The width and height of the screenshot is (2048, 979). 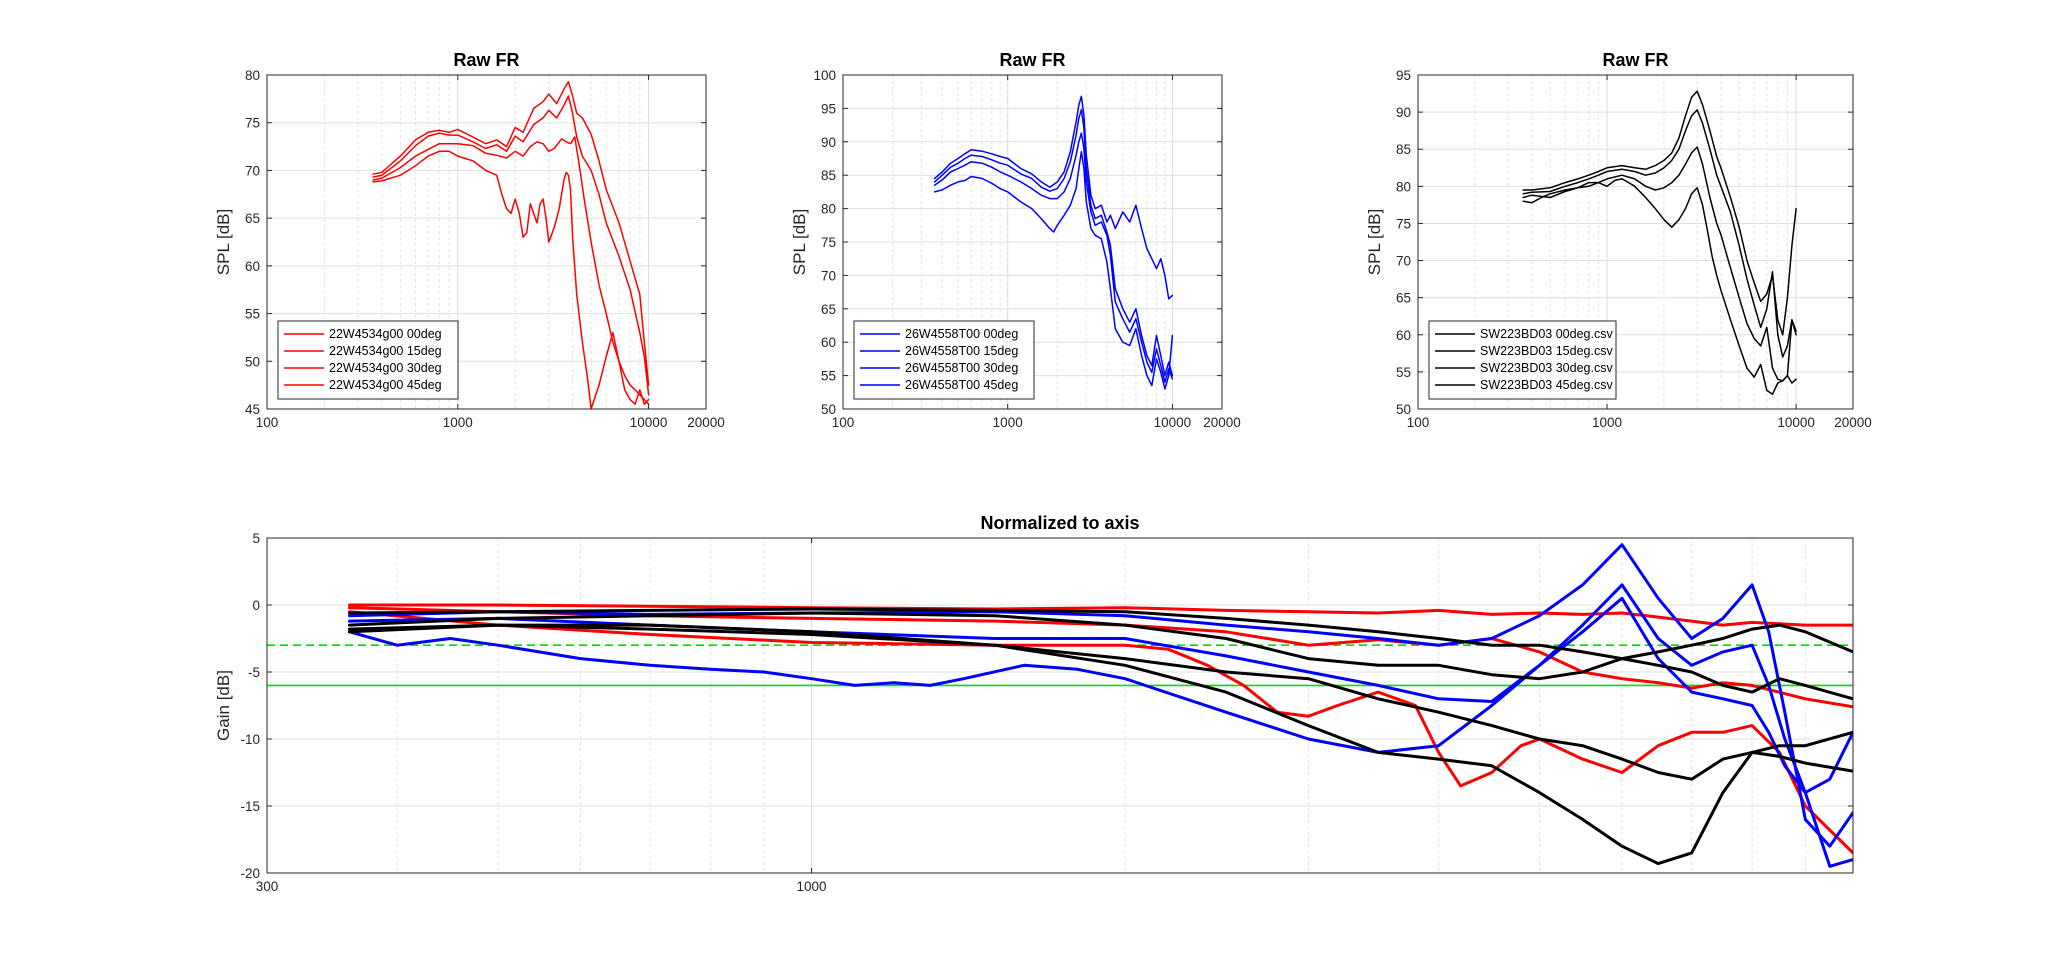 What do you see at coordinates (1546, 334) in the screenshot?
I see `legend-entry: SW223BD03 00deg.csv` at bounding box center [1546, 334].